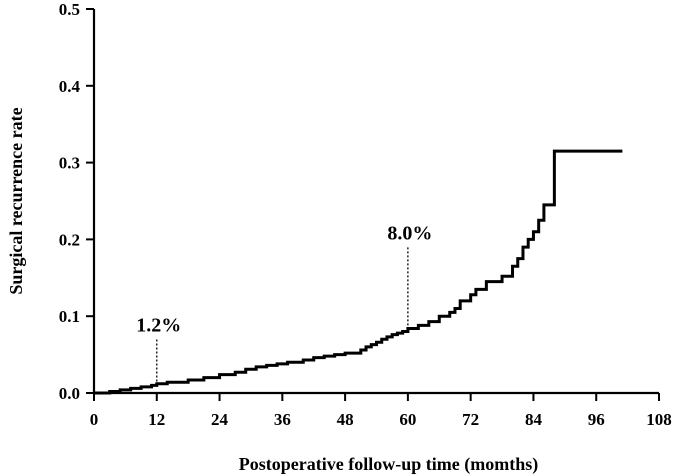  What do you see at coordinates (158, 326) in the screenshot?
I see `annotation-label: 1.2%` at bounding box center [158, 326].